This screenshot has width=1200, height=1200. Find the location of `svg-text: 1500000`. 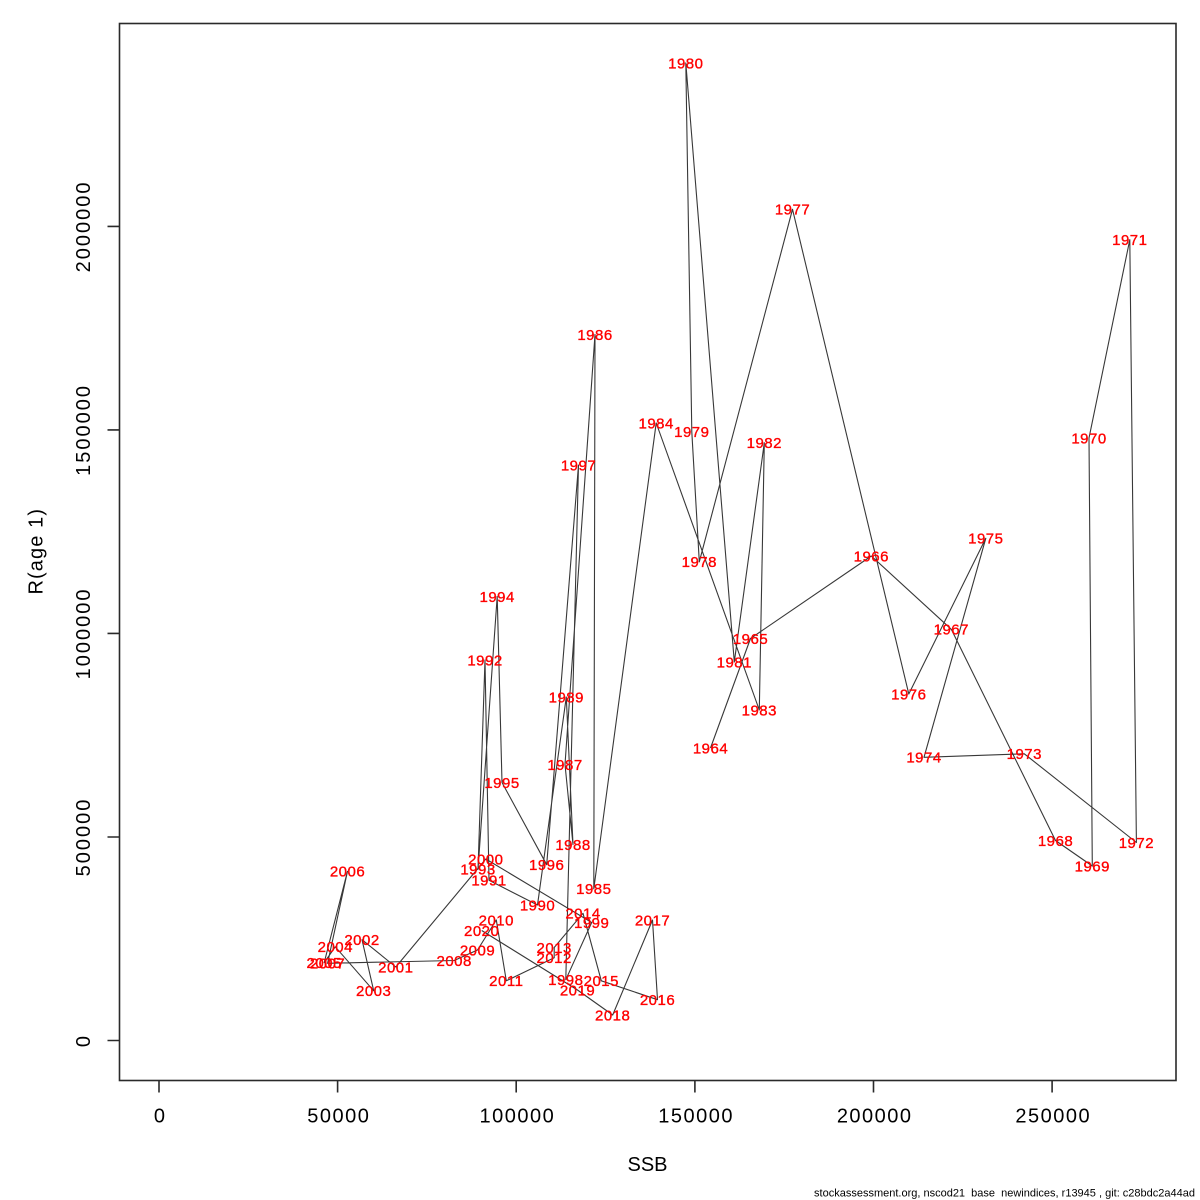

svg-text: 1500000 is located at coordinates (84, 430).